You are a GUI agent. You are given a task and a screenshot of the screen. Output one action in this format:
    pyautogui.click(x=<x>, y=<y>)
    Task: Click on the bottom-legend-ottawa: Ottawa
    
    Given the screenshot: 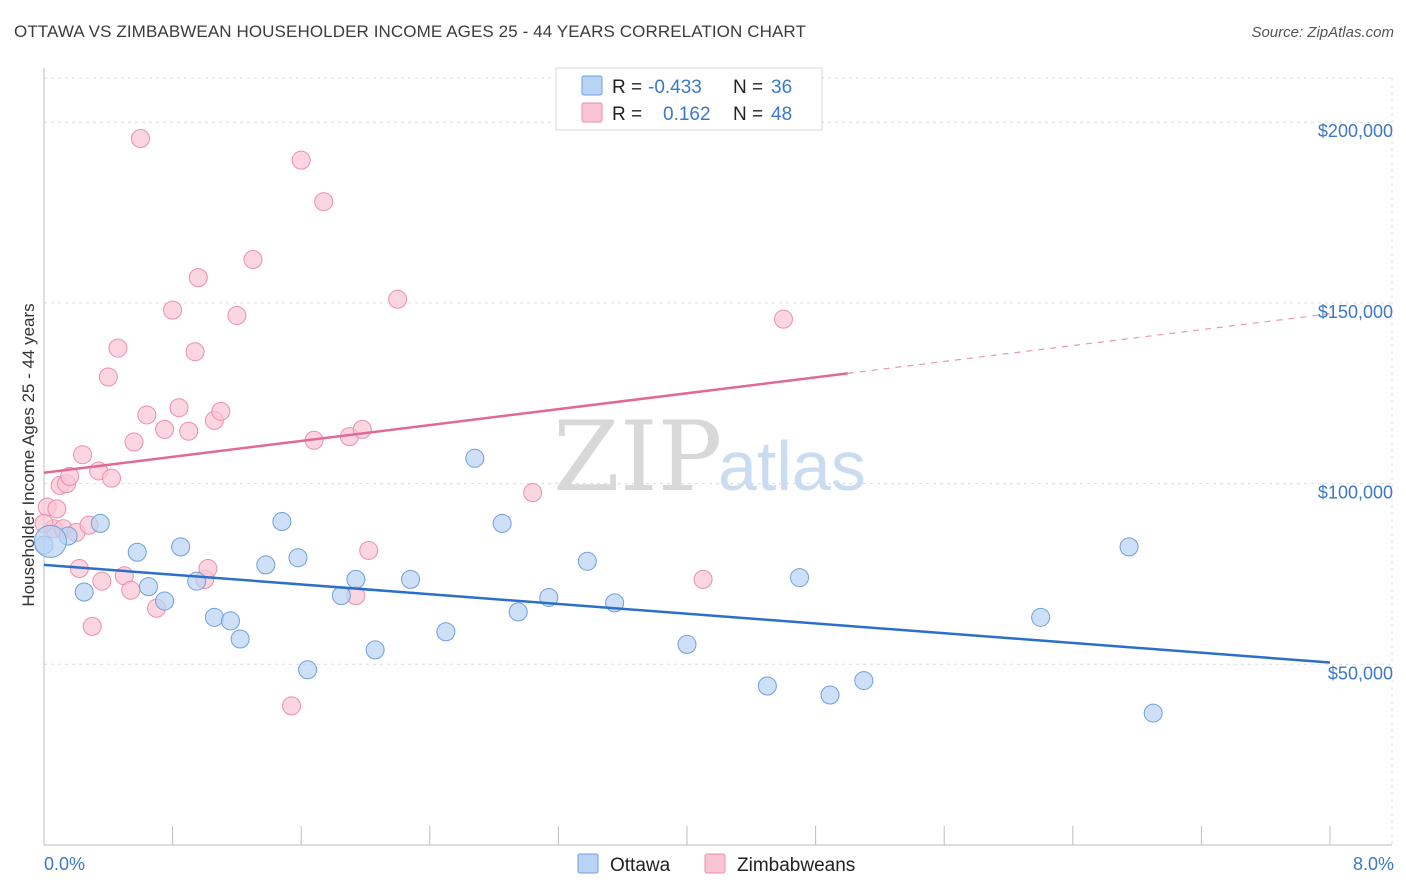 What is the action you would take?
    pyautogui.click(x=640, y=865)
    